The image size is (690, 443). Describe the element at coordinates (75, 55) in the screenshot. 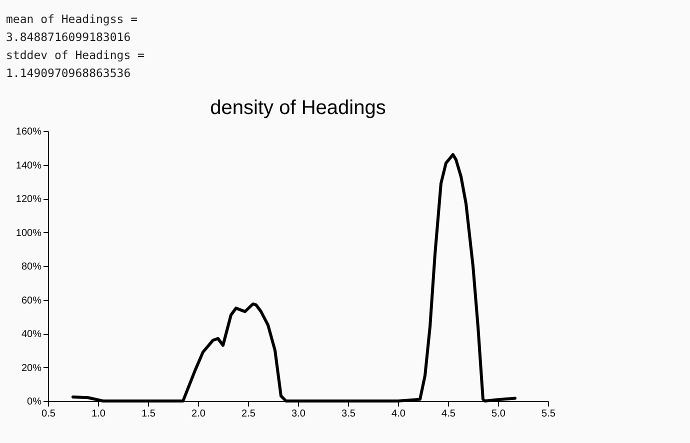

I see `text: stddev of Headings =` at that location.